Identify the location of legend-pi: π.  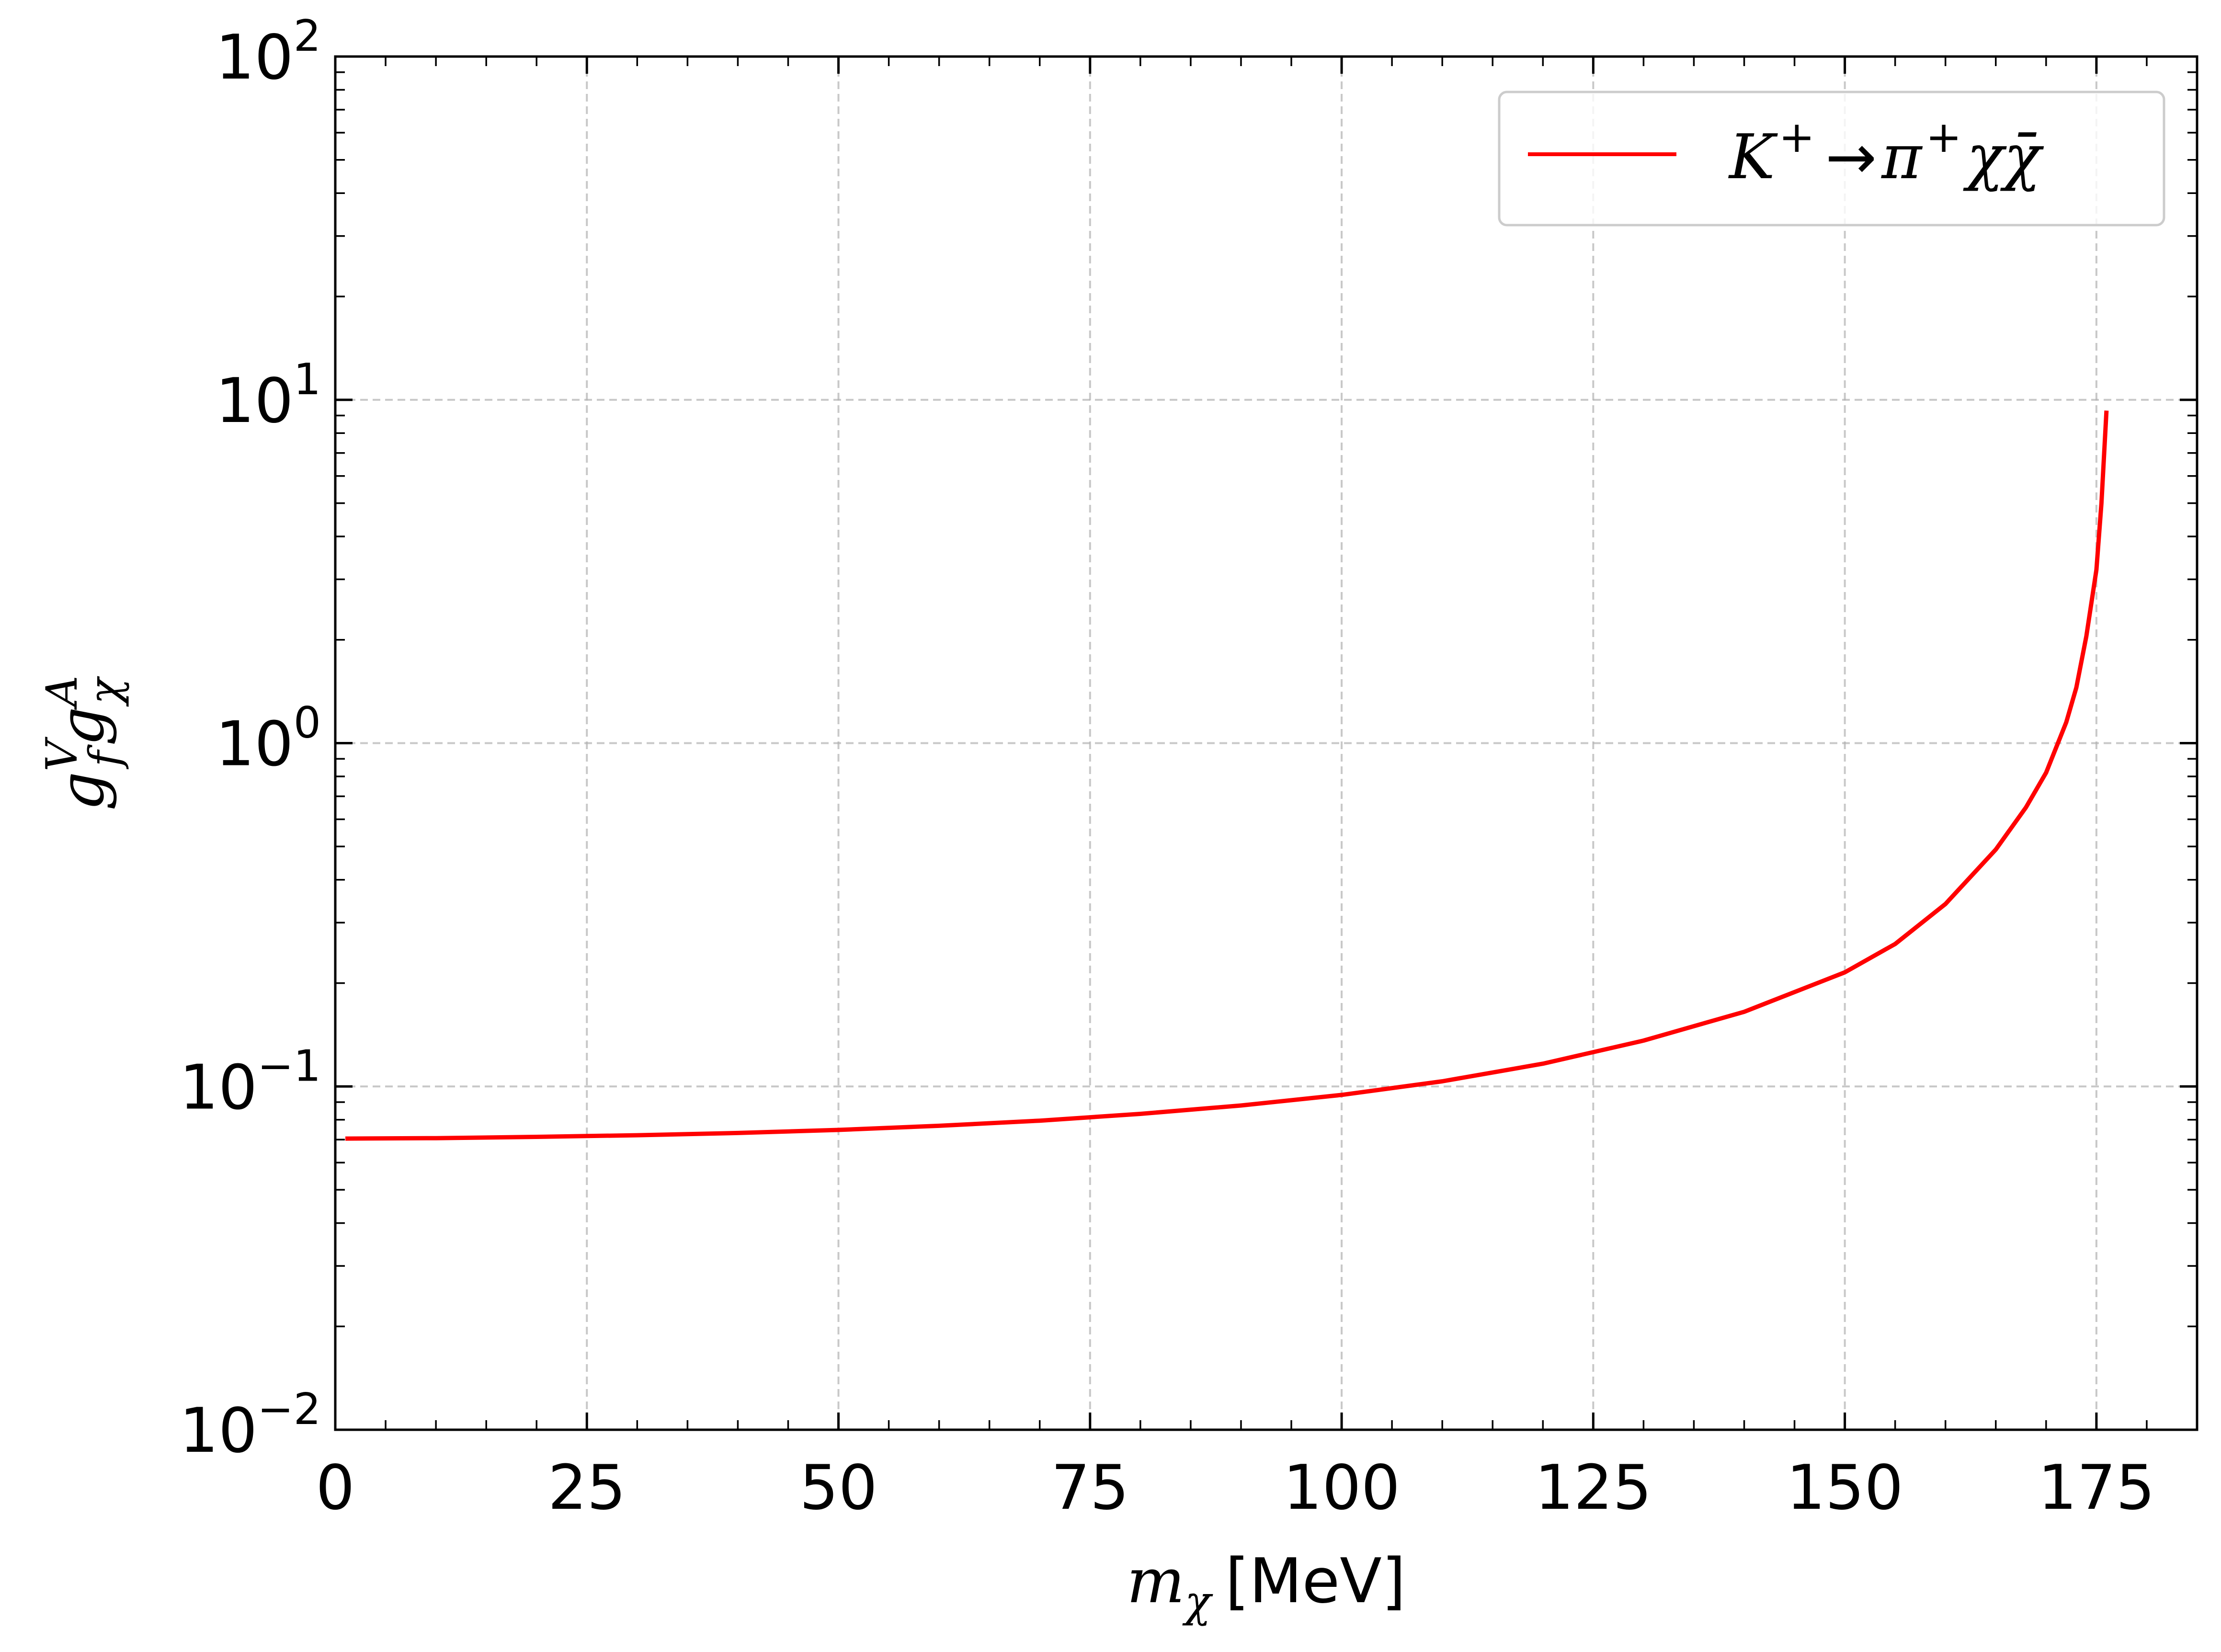
(1901, 157).